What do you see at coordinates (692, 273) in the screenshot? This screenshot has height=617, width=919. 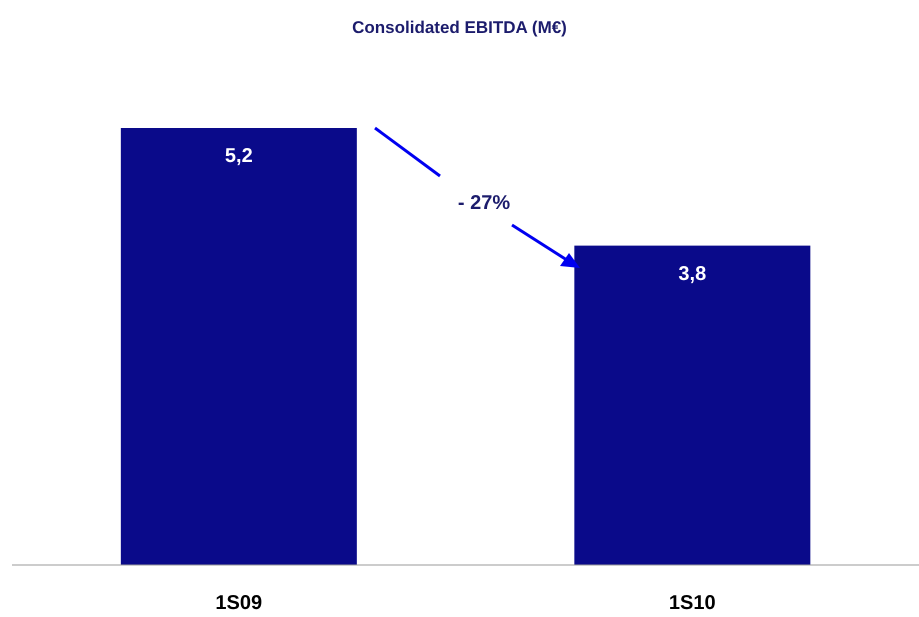 I see `data-label: 3,8` at bounding box center [692, 273].